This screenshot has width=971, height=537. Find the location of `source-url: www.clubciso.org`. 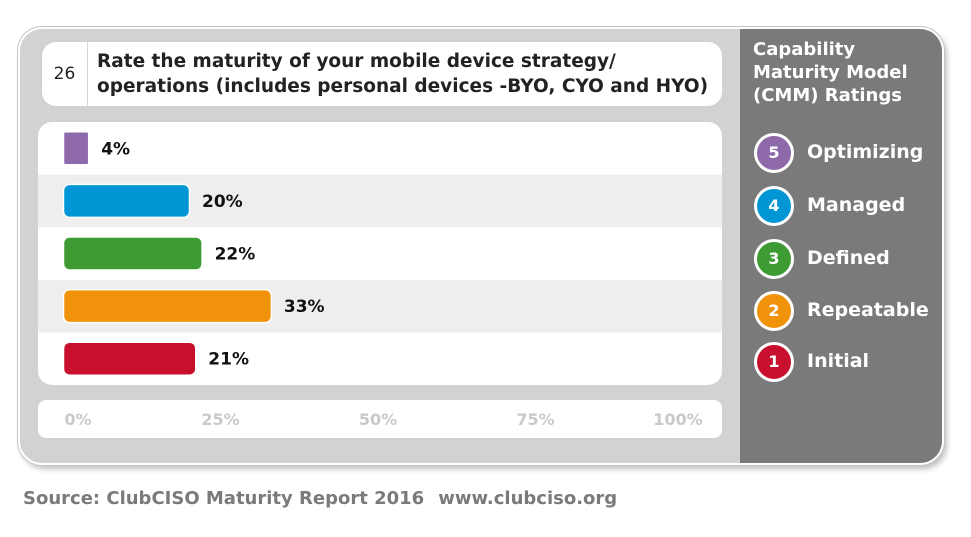

source-url: www.clubciso.org is located at coordinates (528, 498).